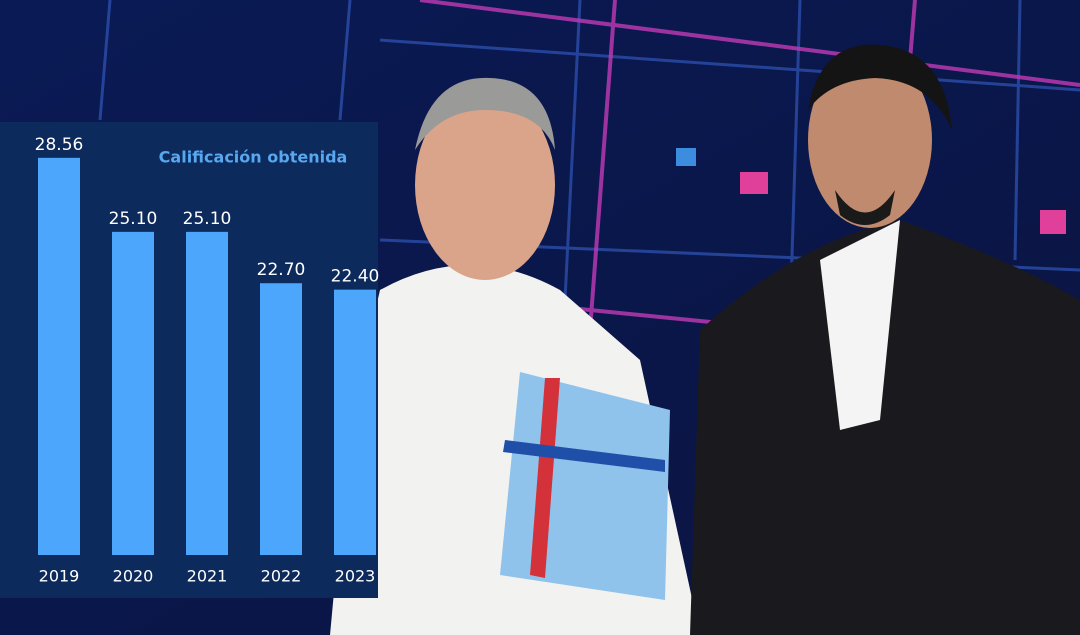  What do you see at coordinates (59, 576) in the screenshot?
I see `x-tick-label: 2019` at bounding box center [59, 576].